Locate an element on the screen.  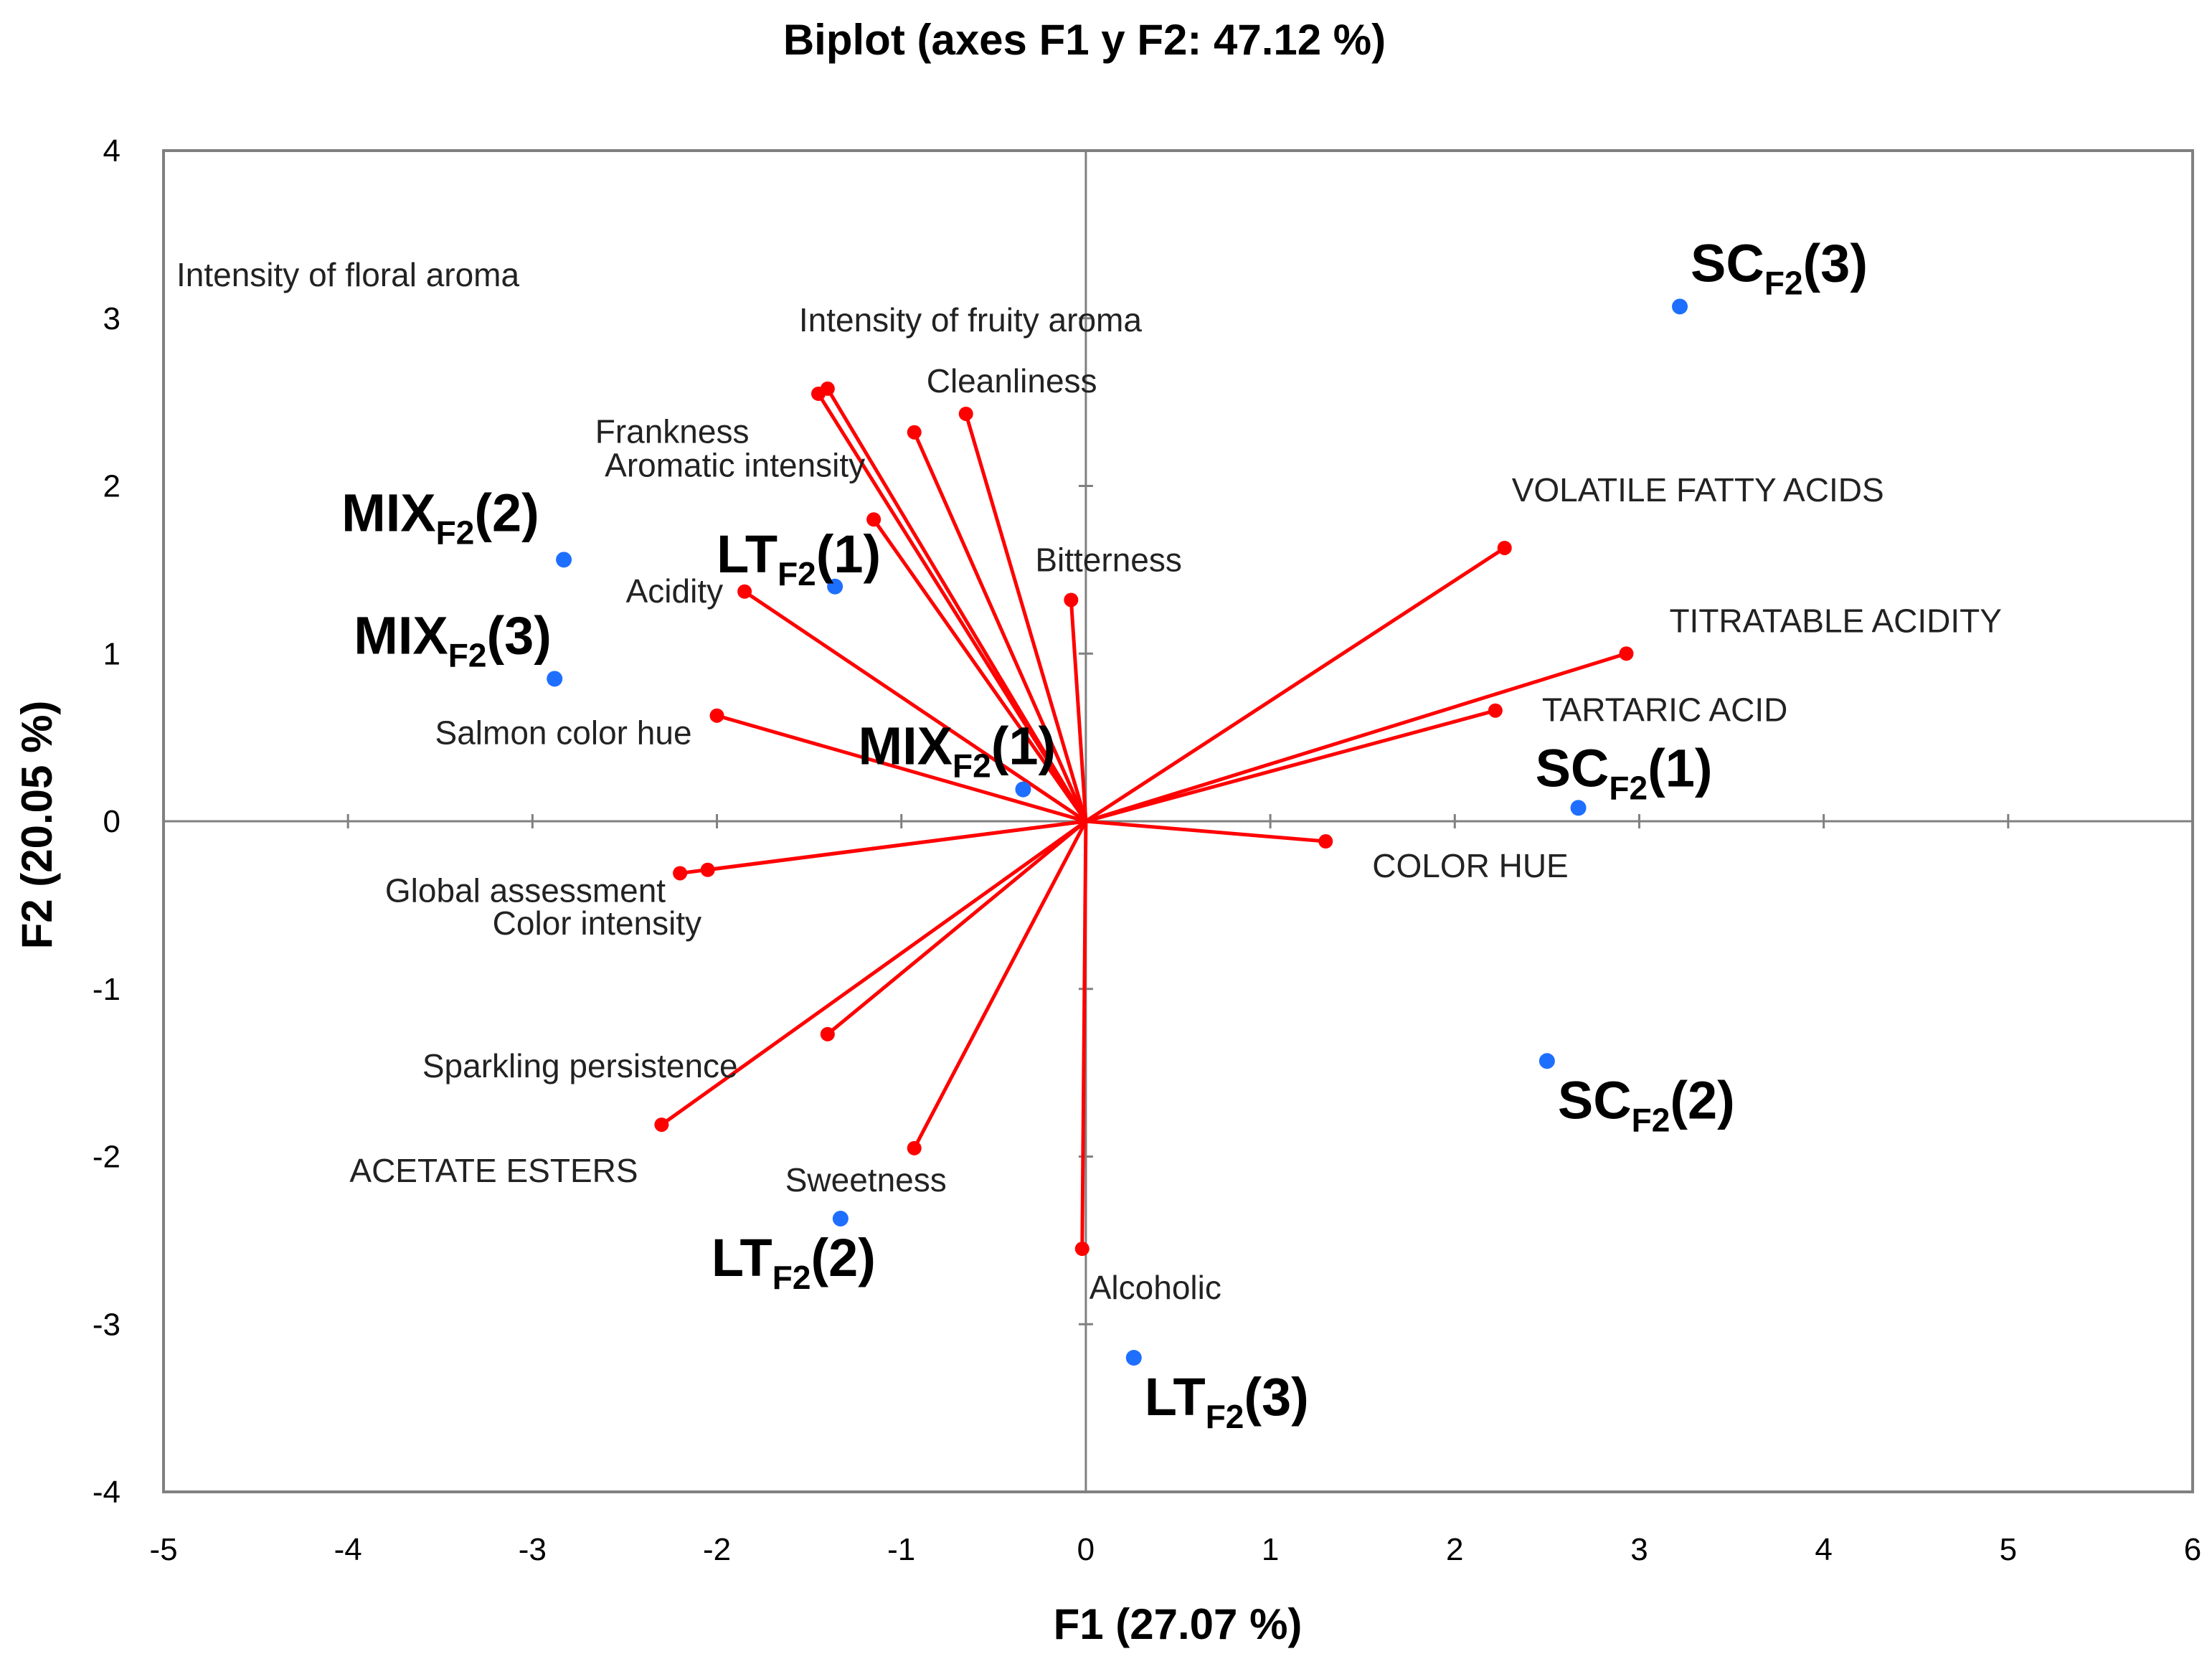
x-tick-label: 5 is located at coordinates (2008, 1549).